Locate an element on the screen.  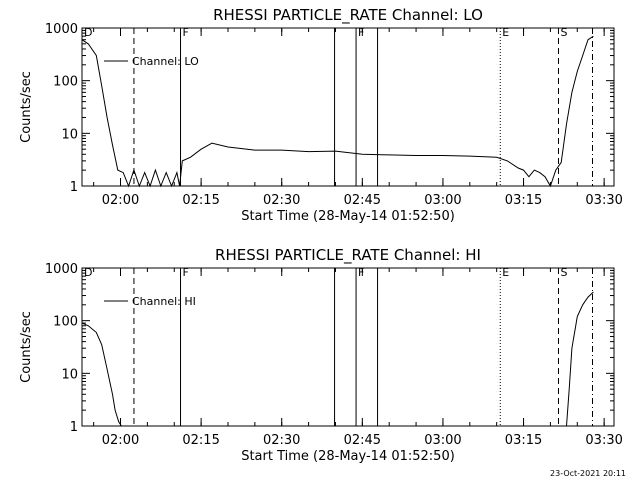
timestamp-stamp: 23-Oct-2021 20:11 is located at coordinates (588, 473).